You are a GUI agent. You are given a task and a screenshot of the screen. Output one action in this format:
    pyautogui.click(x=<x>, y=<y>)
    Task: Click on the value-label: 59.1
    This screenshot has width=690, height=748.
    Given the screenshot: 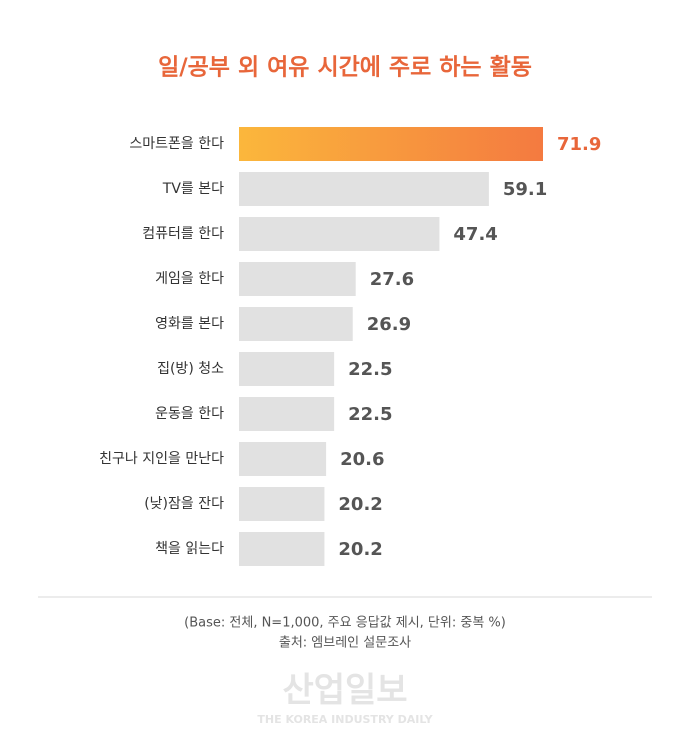 What is the action you would take?
    pyautogui.click(x=525, y=189)
    